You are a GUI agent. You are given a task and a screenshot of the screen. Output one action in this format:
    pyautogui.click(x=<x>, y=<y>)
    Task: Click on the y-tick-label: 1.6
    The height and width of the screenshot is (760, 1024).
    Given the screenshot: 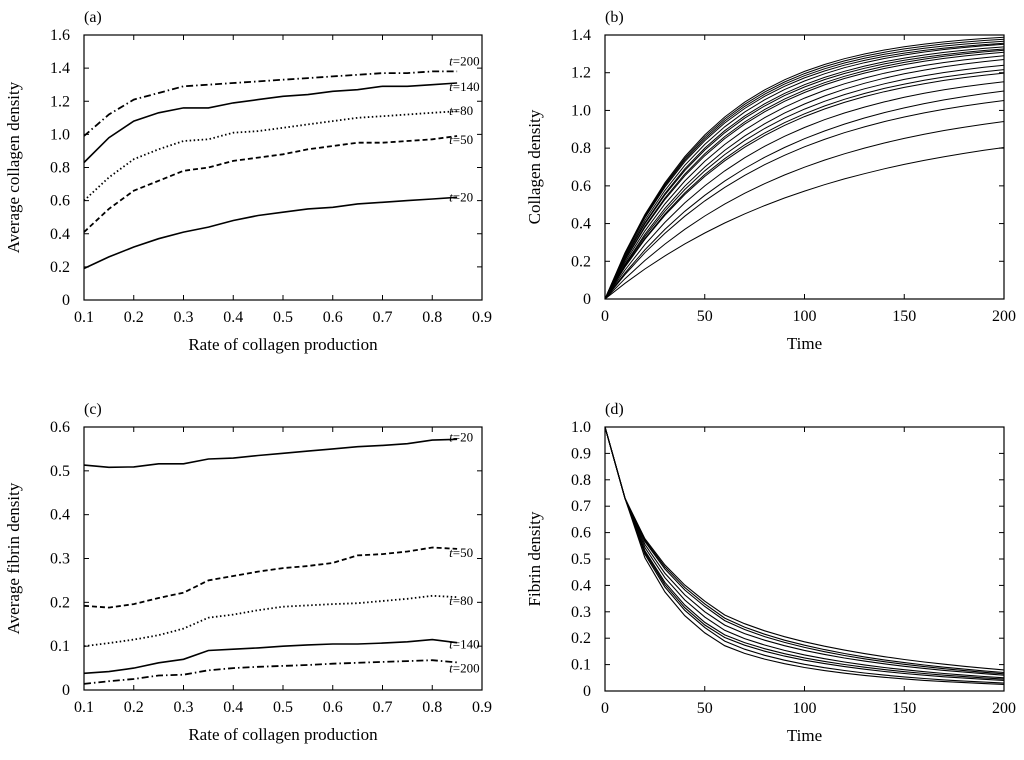 What is the action you would take?
    pyautogui.click(x=60, y=35)
    